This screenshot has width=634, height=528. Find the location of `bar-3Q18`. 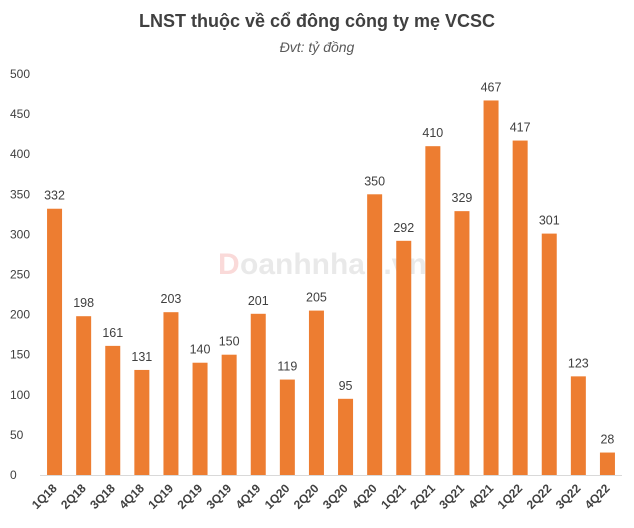

bar-3Q18 is located at coordinates (113, 410).